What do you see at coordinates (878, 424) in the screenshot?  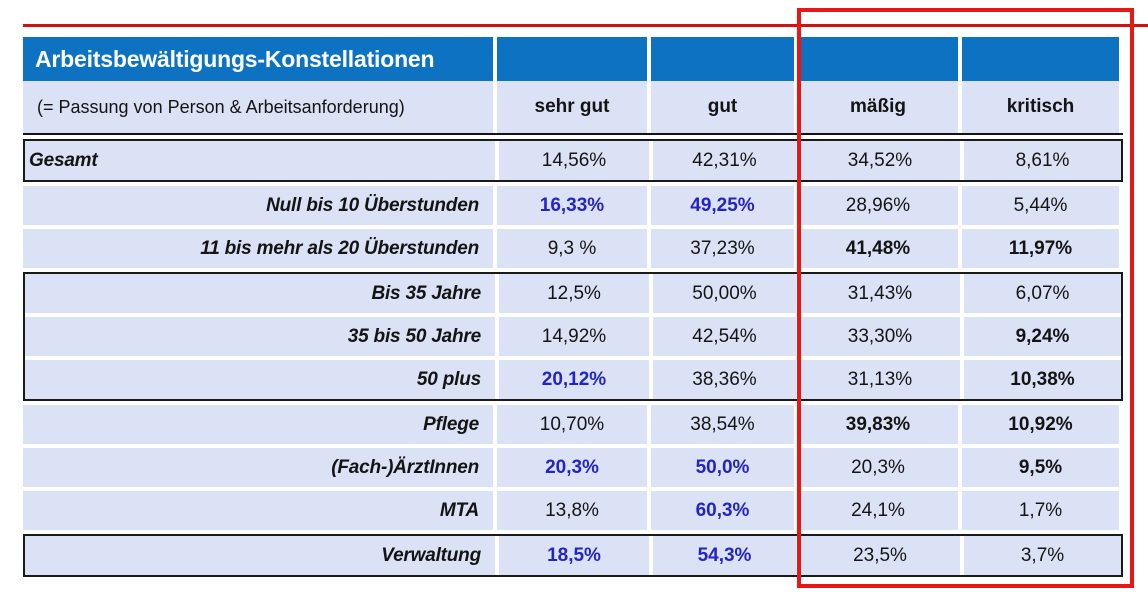 I see `value-cell: 39,83%` at bounding box center [878, 424].